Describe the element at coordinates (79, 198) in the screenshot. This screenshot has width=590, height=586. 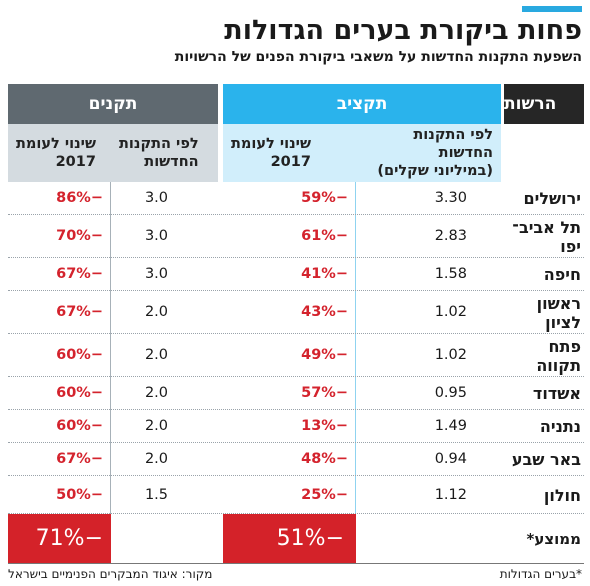
I see `standards-change-value: −86%` at that location.